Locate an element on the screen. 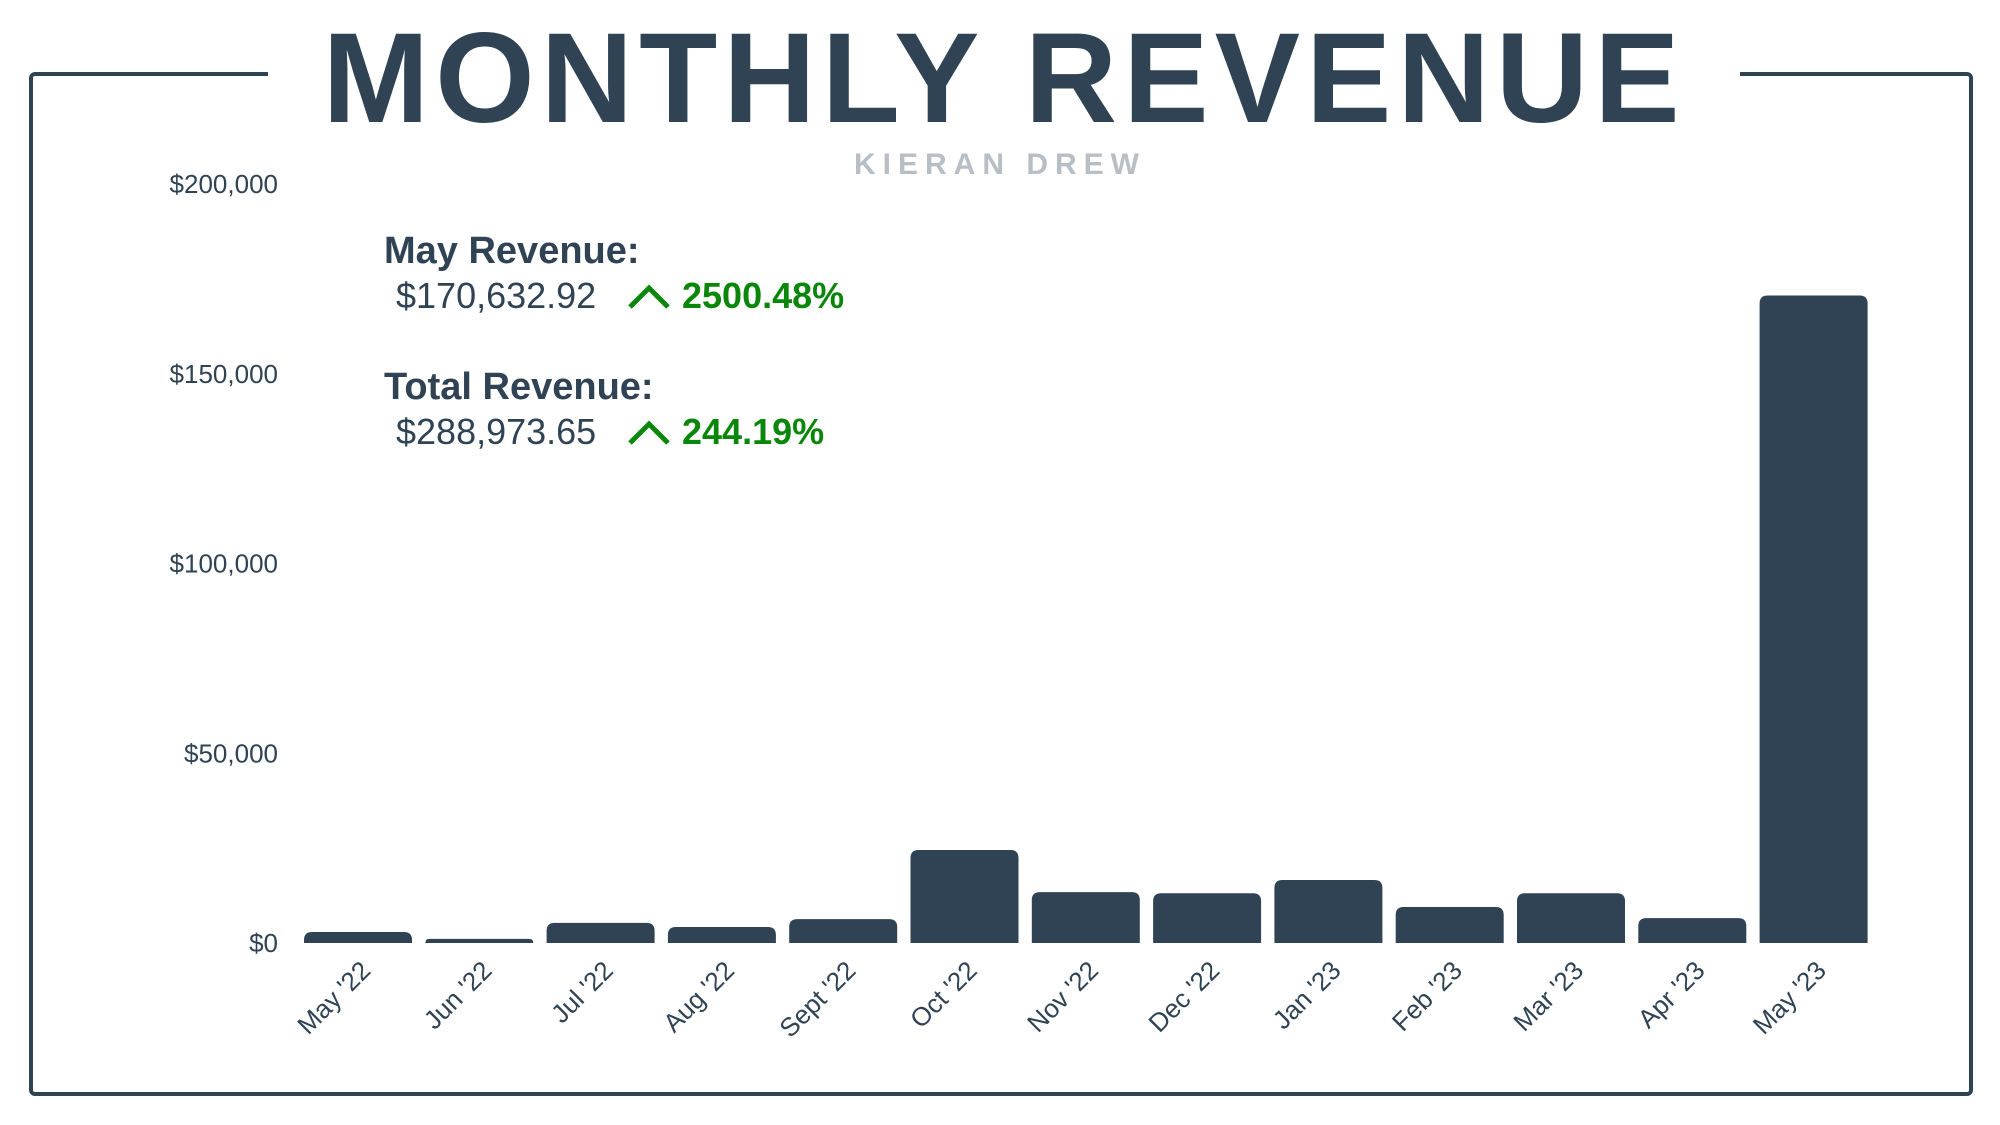 The image size is (2000, 1125). x-tick-label: Nov '22 is located at coordinates (1062, 996).